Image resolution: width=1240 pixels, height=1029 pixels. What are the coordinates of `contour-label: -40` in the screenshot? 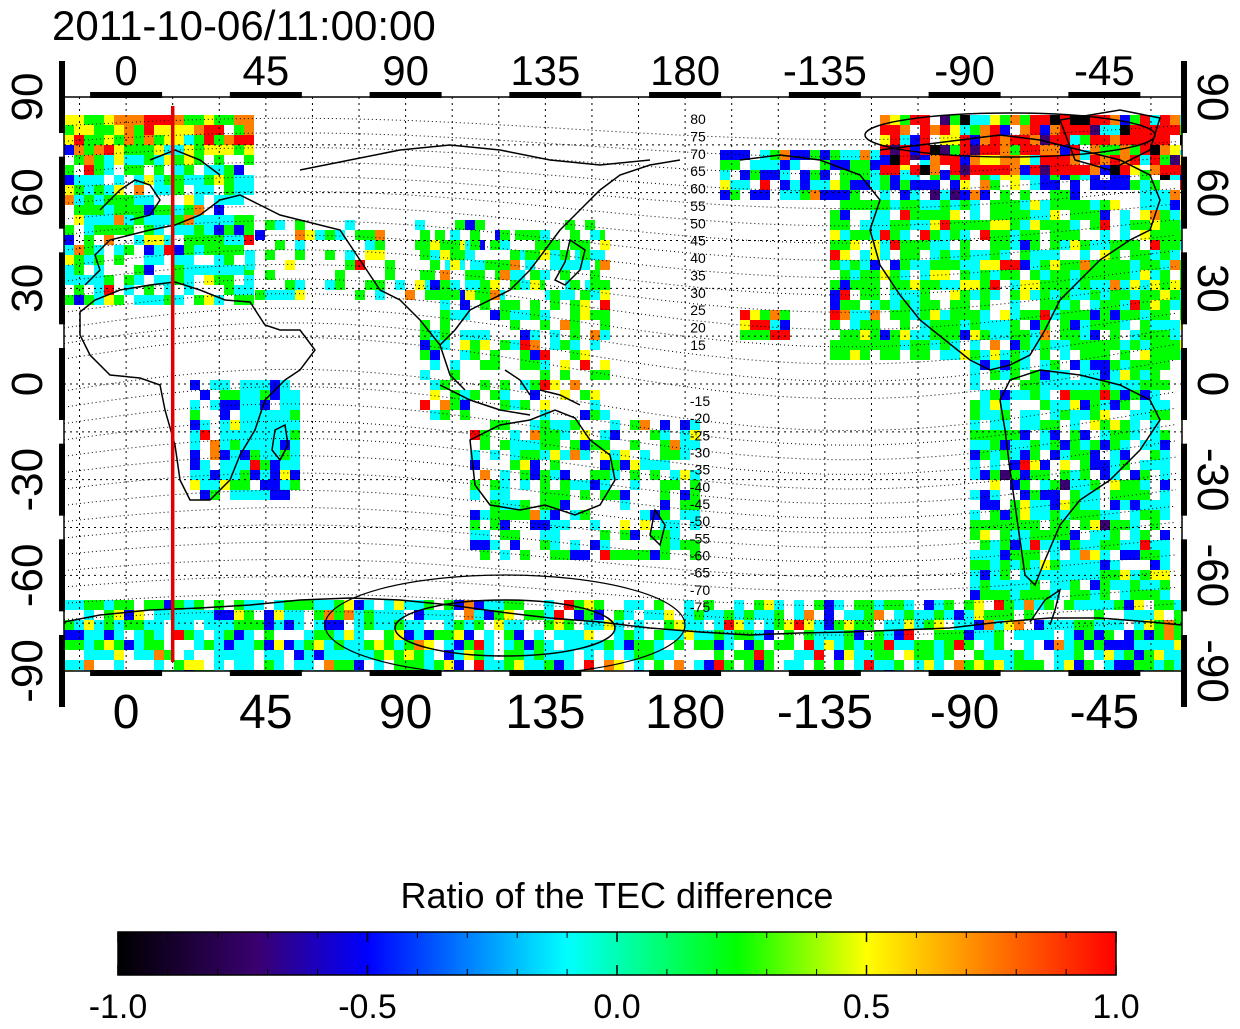 It's located at (700, 487).